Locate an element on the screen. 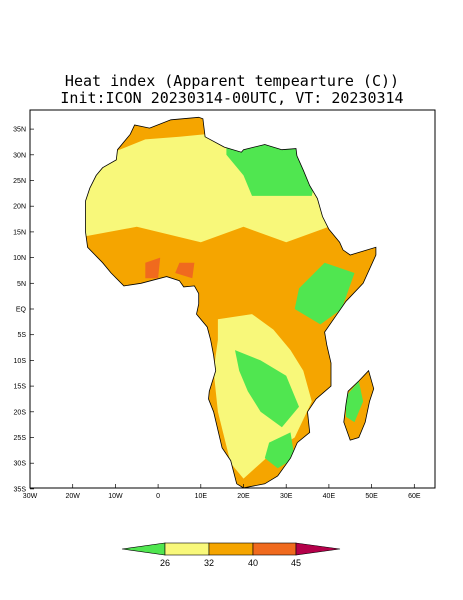  colorbar: 26 32 40 45 is located at coordinates (231, 555).